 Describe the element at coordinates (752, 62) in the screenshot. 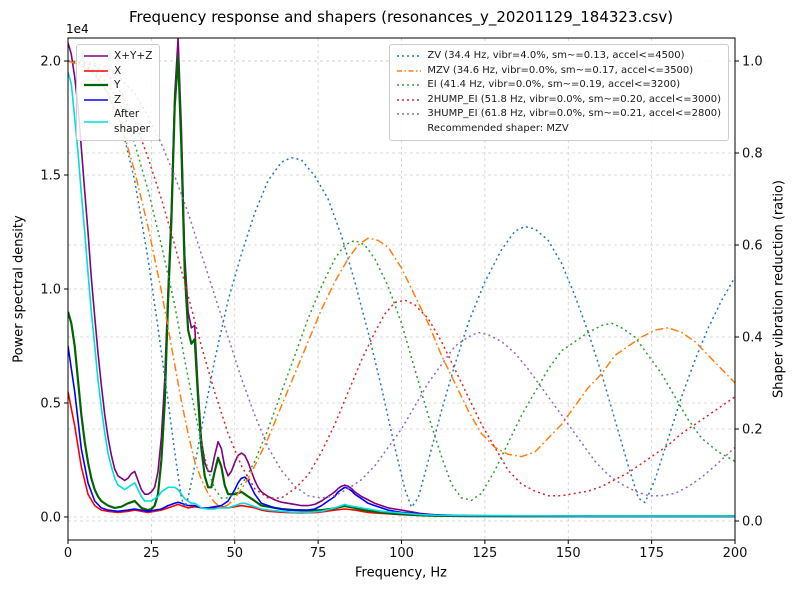

I see `y-right-tick-label: 1.0` at that location.